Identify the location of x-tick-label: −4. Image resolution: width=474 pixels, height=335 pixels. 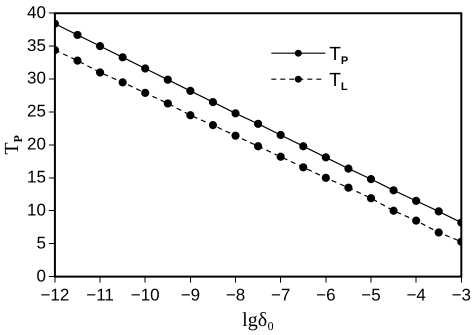
(416, 294).